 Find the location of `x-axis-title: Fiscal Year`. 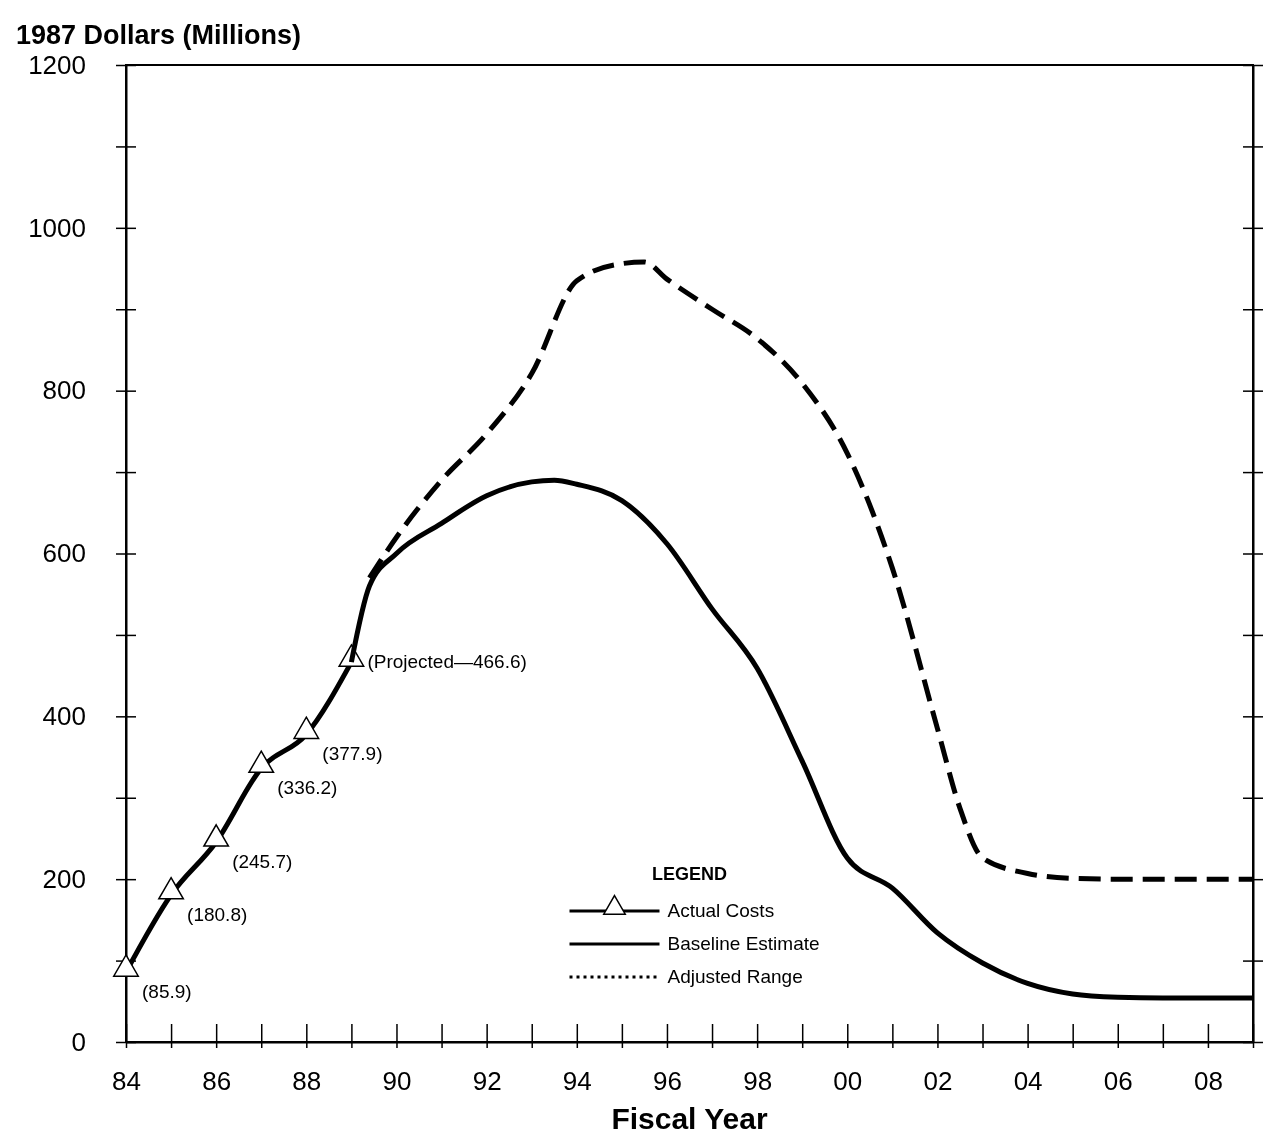

x-axis-title: Fiscal Year is located at coordinates (689, 1118).